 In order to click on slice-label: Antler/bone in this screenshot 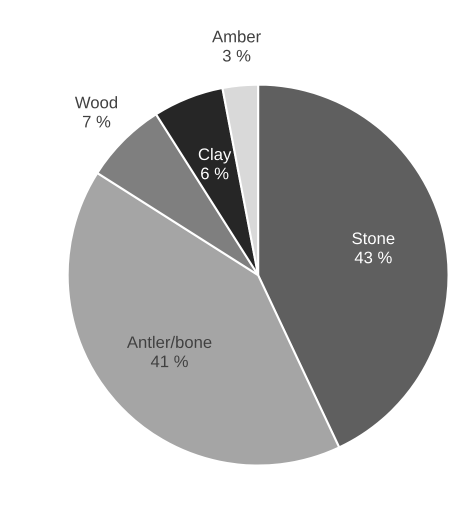, I will do `click(169, 342)`.